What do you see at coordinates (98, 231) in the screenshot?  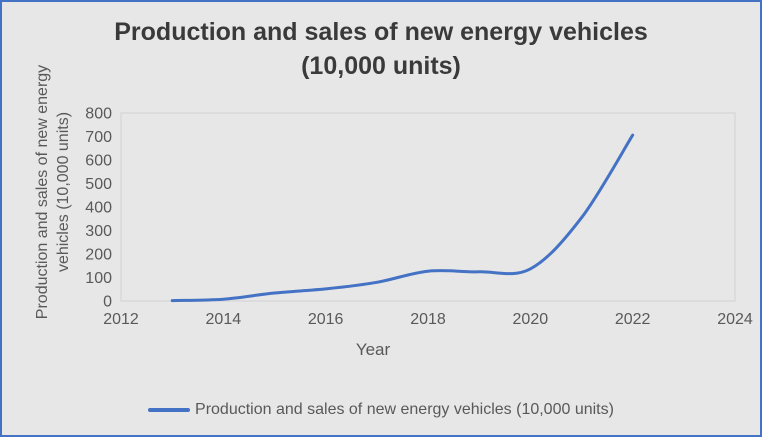 I see `y-tick-label: 300` at bounding box center [98, 231].